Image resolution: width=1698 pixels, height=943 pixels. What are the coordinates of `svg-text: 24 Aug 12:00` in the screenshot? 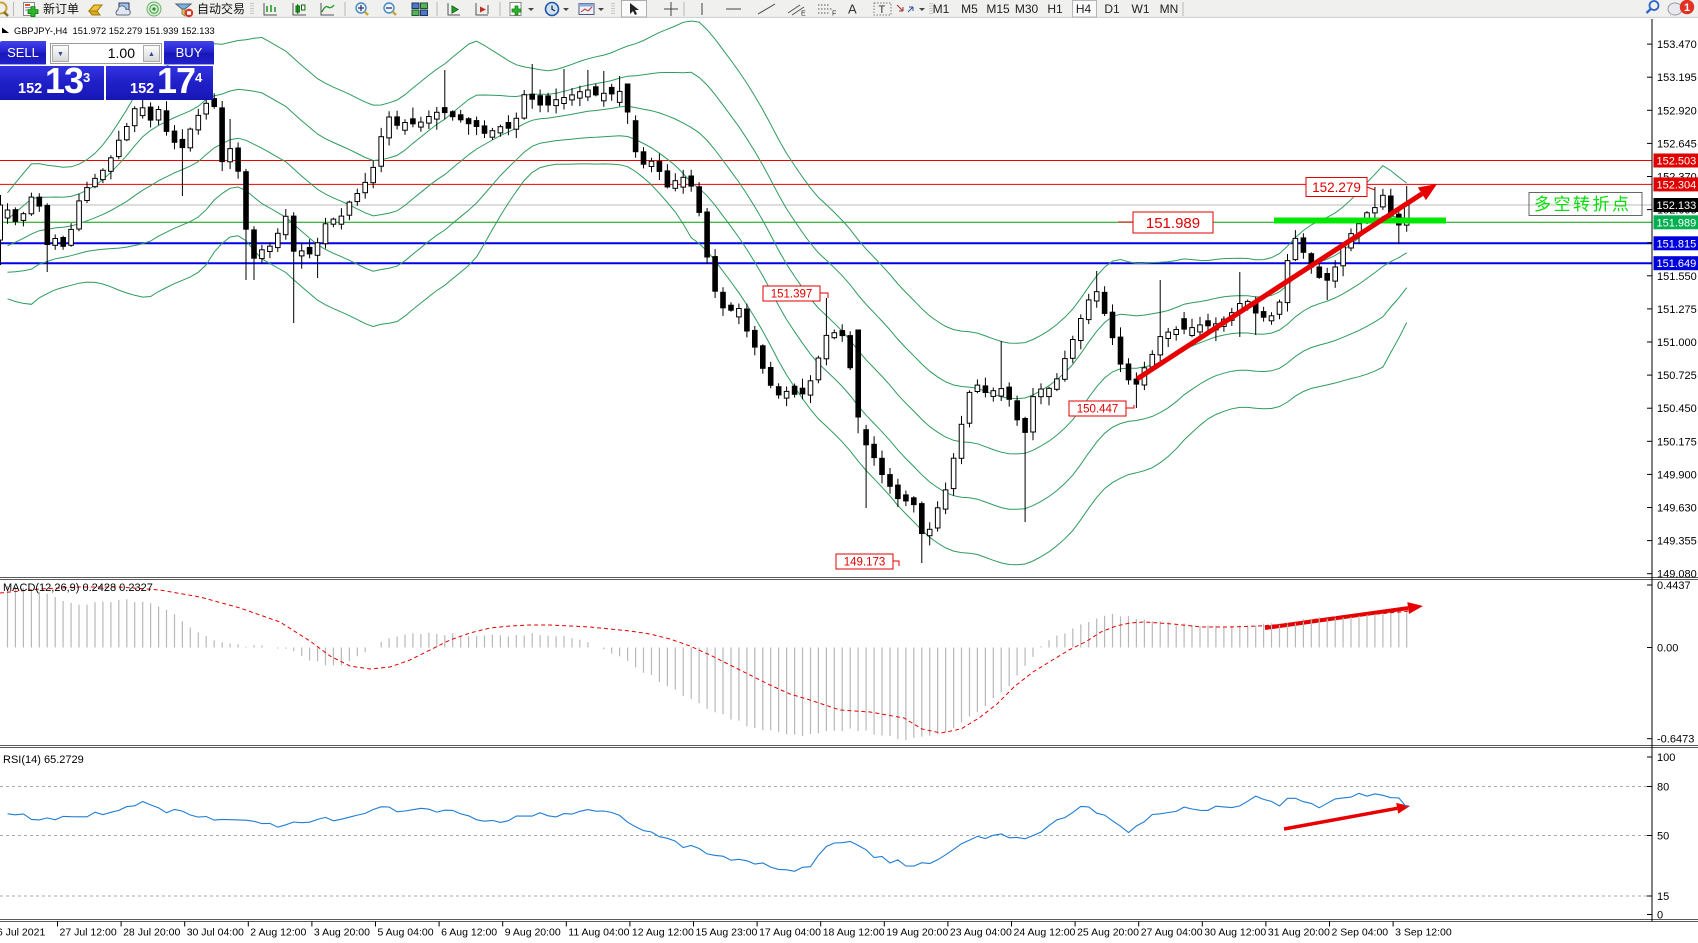 It's located at (1045, 933).